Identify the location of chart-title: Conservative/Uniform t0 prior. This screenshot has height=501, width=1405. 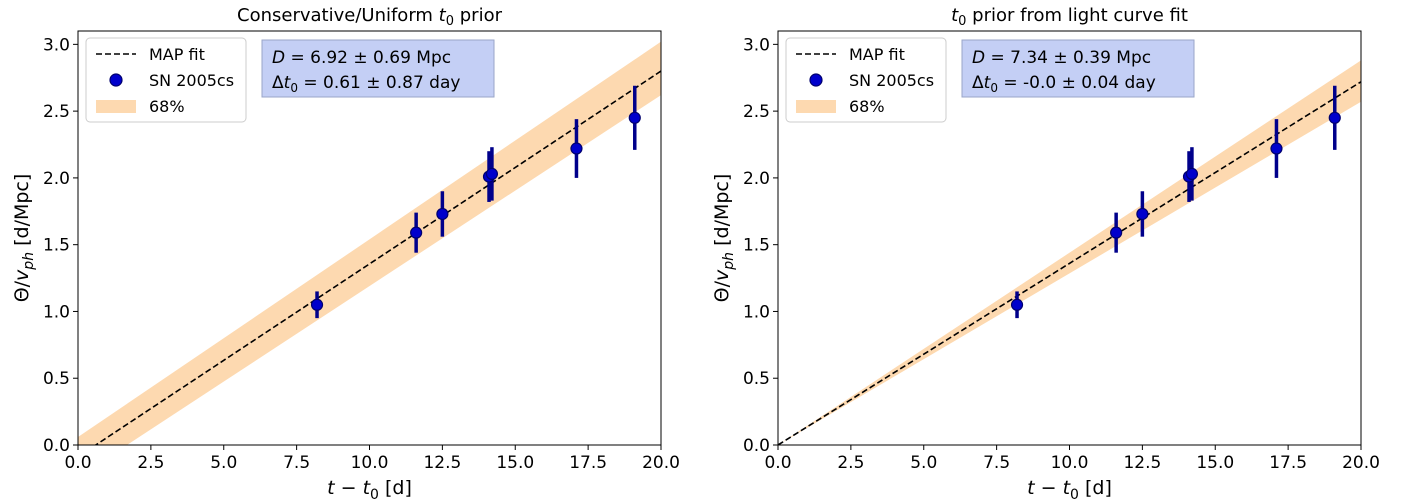
(370, 17).